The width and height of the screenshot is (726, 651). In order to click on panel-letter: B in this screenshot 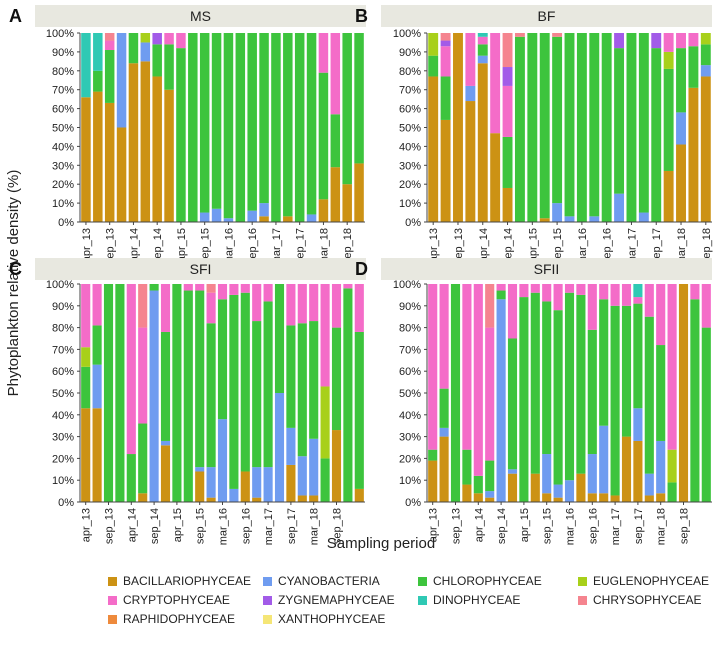, I will do `click(361, 16)`.